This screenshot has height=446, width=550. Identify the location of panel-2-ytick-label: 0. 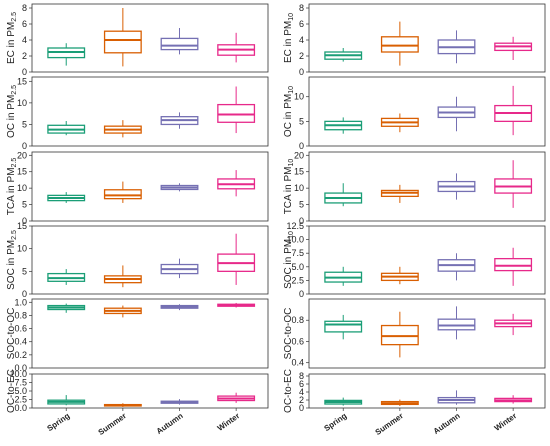
(301, 72).